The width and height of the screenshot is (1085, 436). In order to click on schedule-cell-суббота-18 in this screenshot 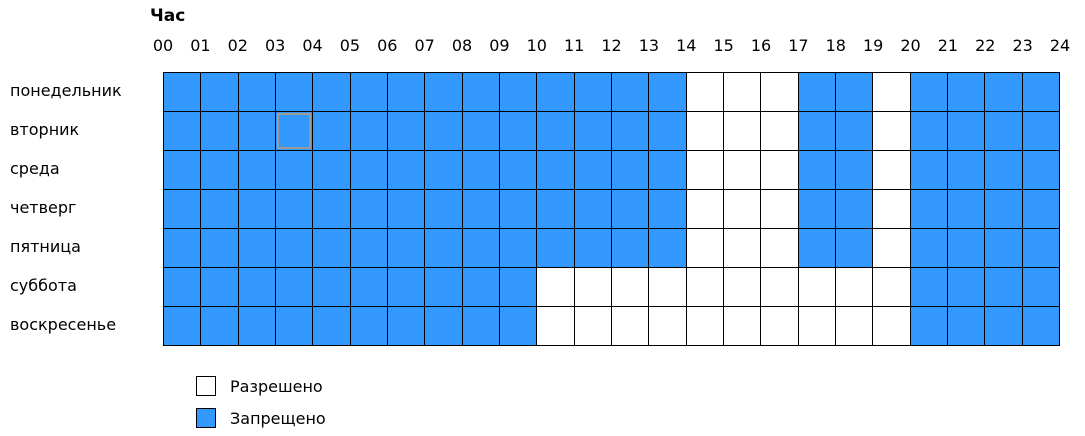, I will do `click(854, 287)`.